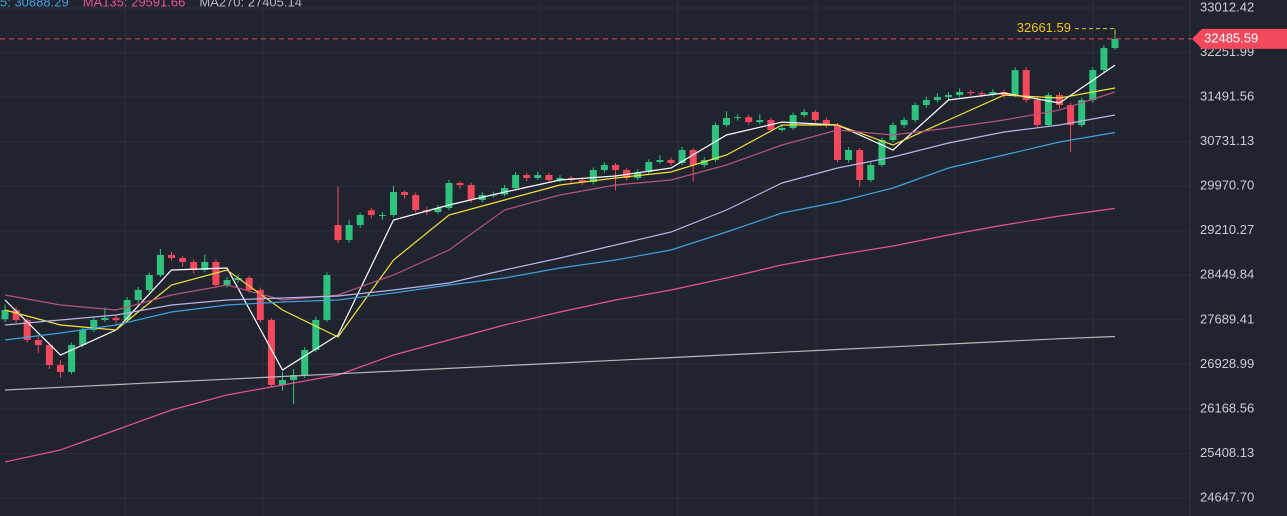  I want to click on y-tick-label: 33012.42, so click(1227, 7).